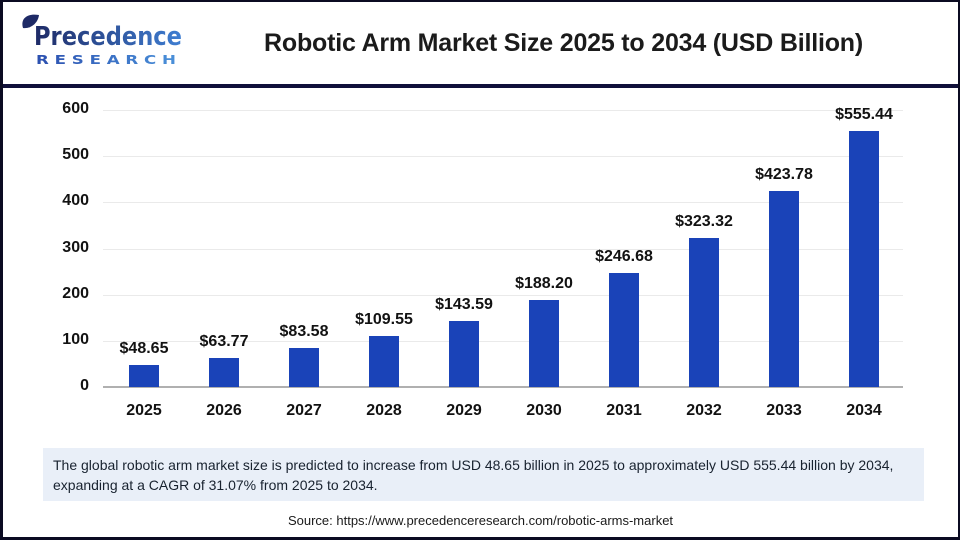  I want to click on header-divider, so click(480, 86).